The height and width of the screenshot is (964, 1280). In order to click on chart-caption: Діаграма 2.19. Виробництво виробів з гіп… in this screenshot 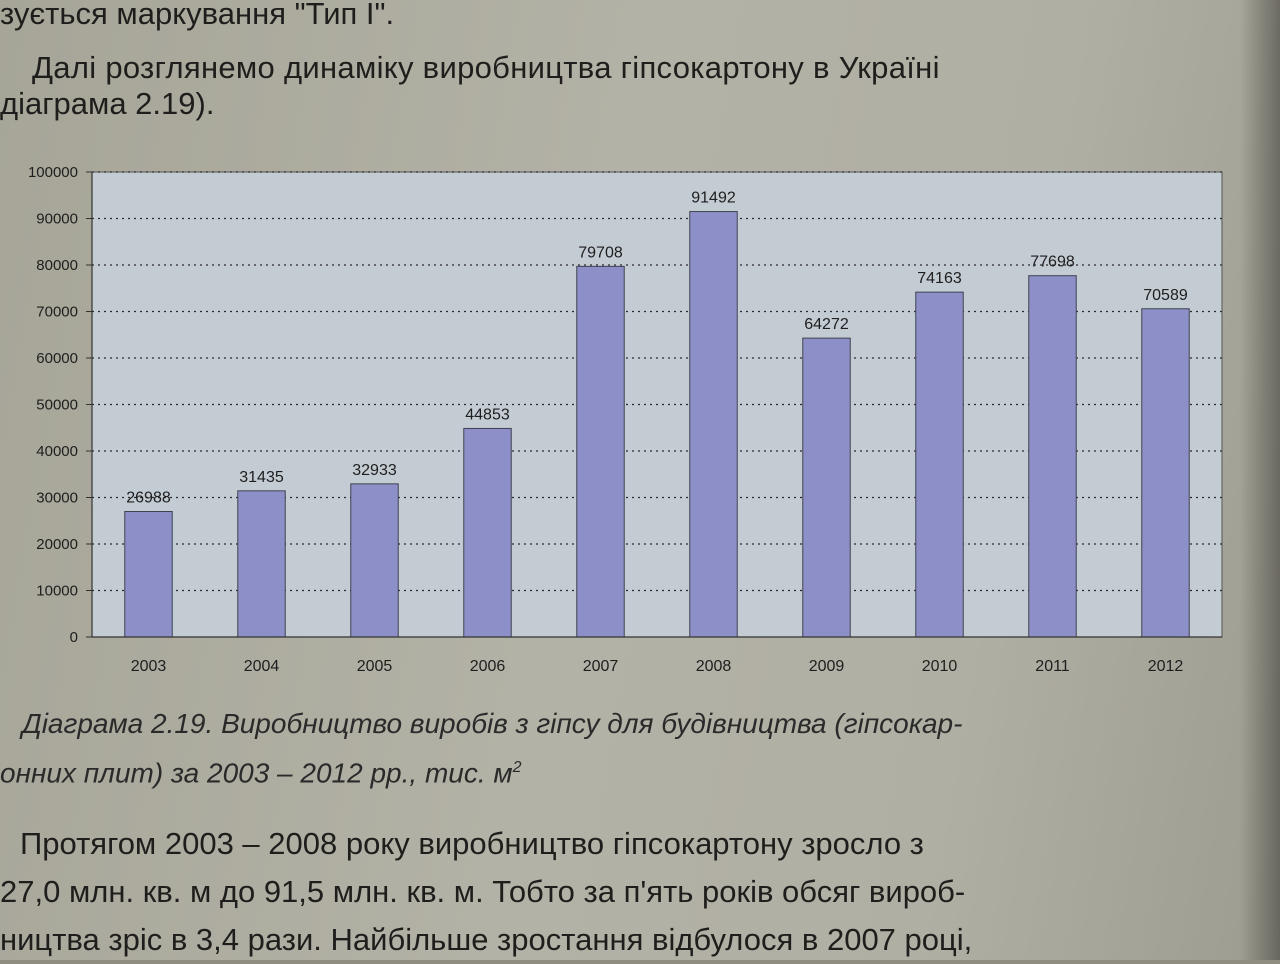, I will do `click(631, 748)`.